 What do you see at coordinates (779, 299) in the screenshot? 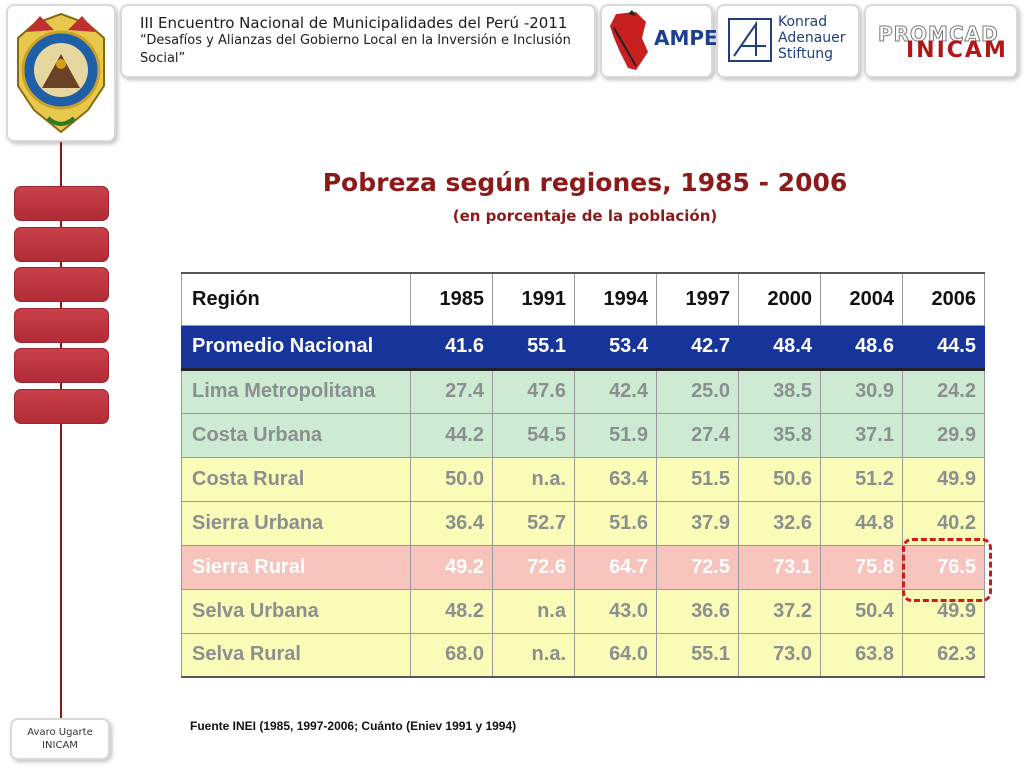
I see `column-header: 2000` at bounding box center [779, 299].